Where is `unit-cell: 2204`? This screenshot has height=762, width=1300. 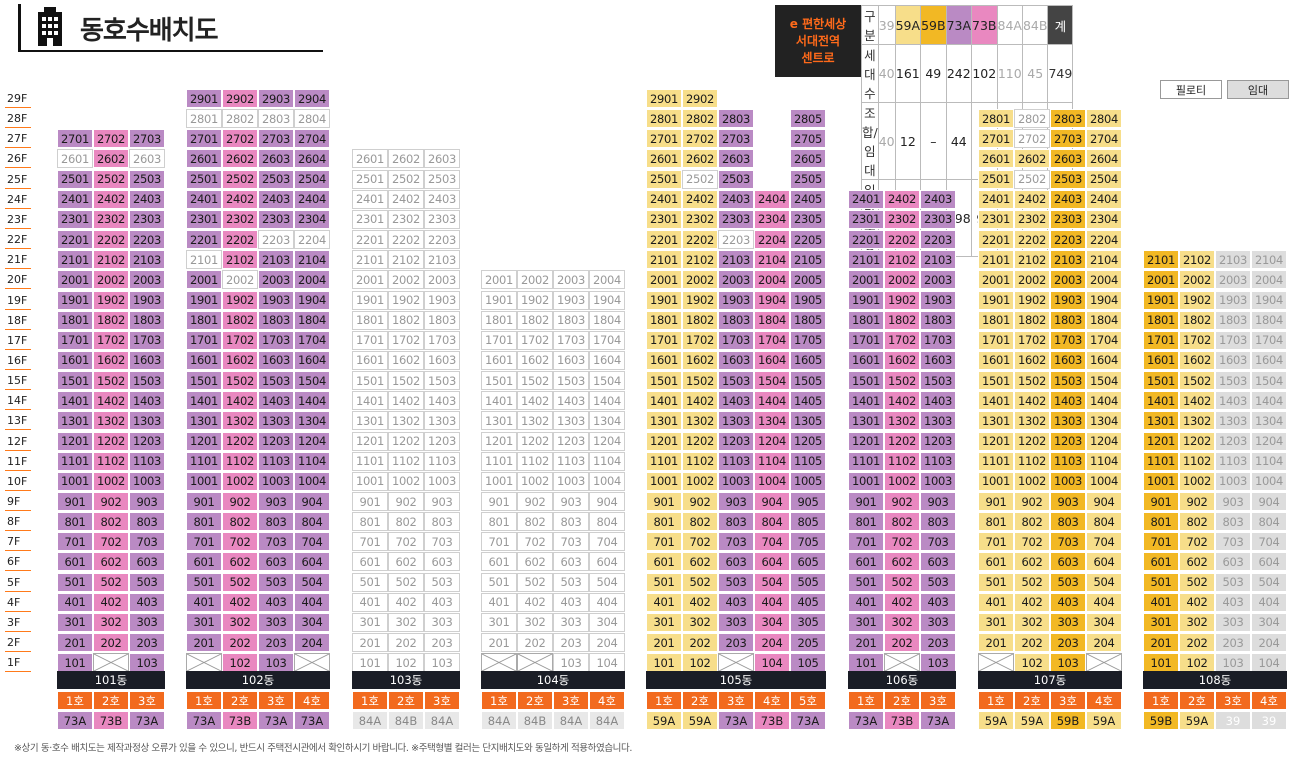 unit-cell: 2204 is located at coordinates (1104, 240).